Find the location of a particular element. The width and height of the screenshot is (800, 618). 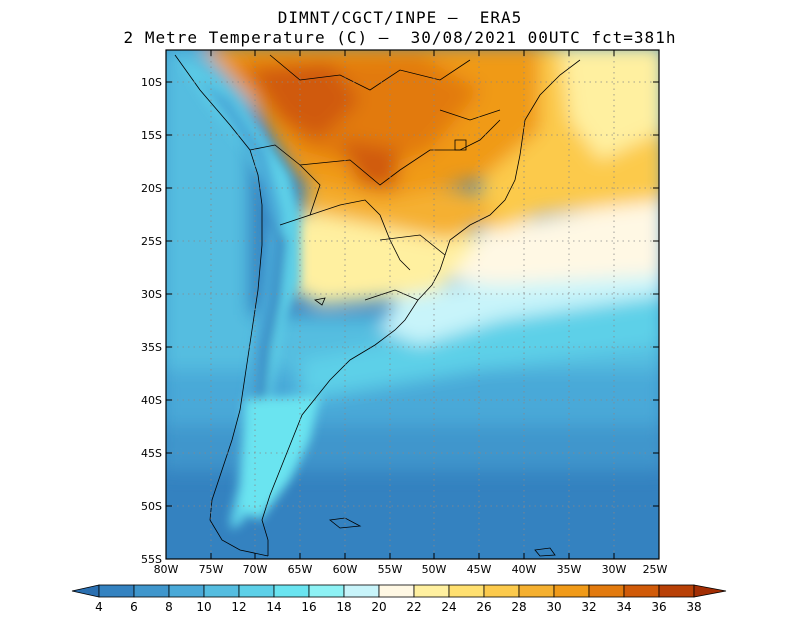

lon-label: 40W is located at coordinates (524, 569).